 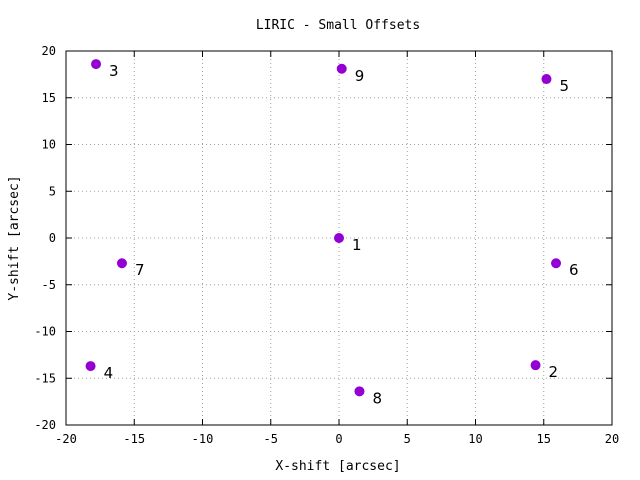 I want to click on y-tick-label: -20, so click(x=45, y=425).